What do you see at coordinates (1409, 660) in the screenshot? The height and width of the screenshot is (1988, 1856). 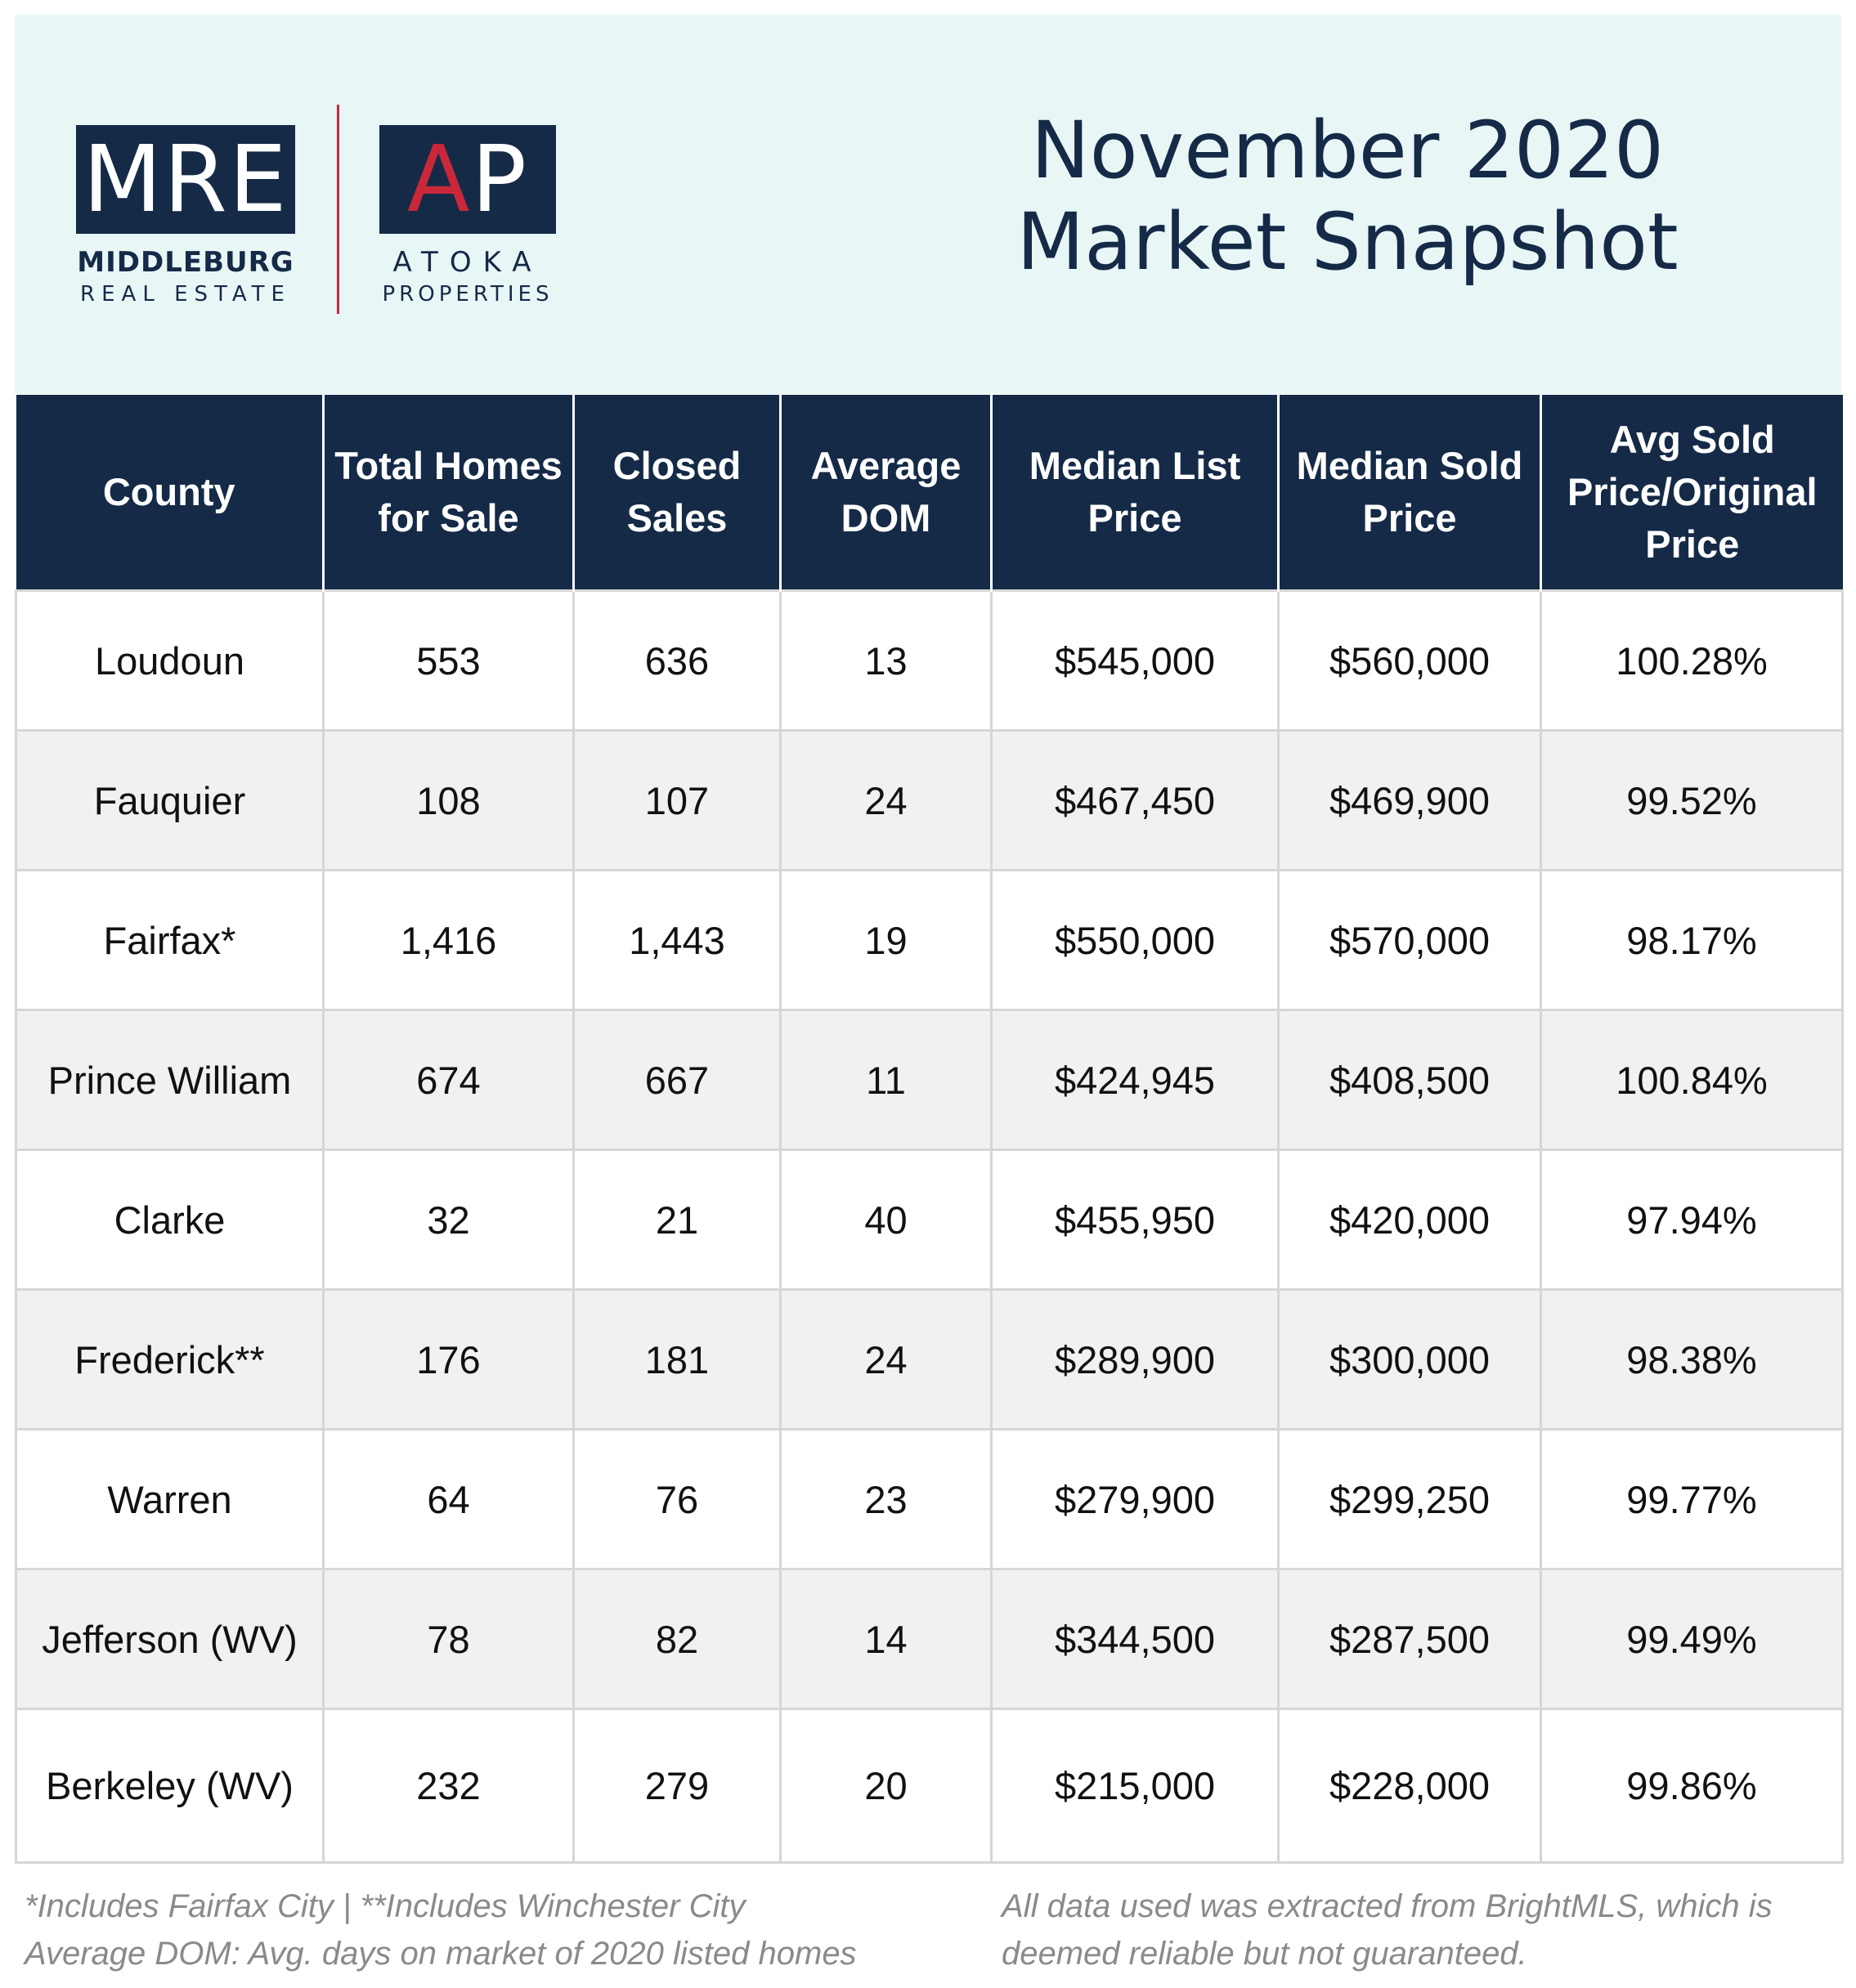 I see `table-cell: $560,000` at bounding box center [1409, 660].